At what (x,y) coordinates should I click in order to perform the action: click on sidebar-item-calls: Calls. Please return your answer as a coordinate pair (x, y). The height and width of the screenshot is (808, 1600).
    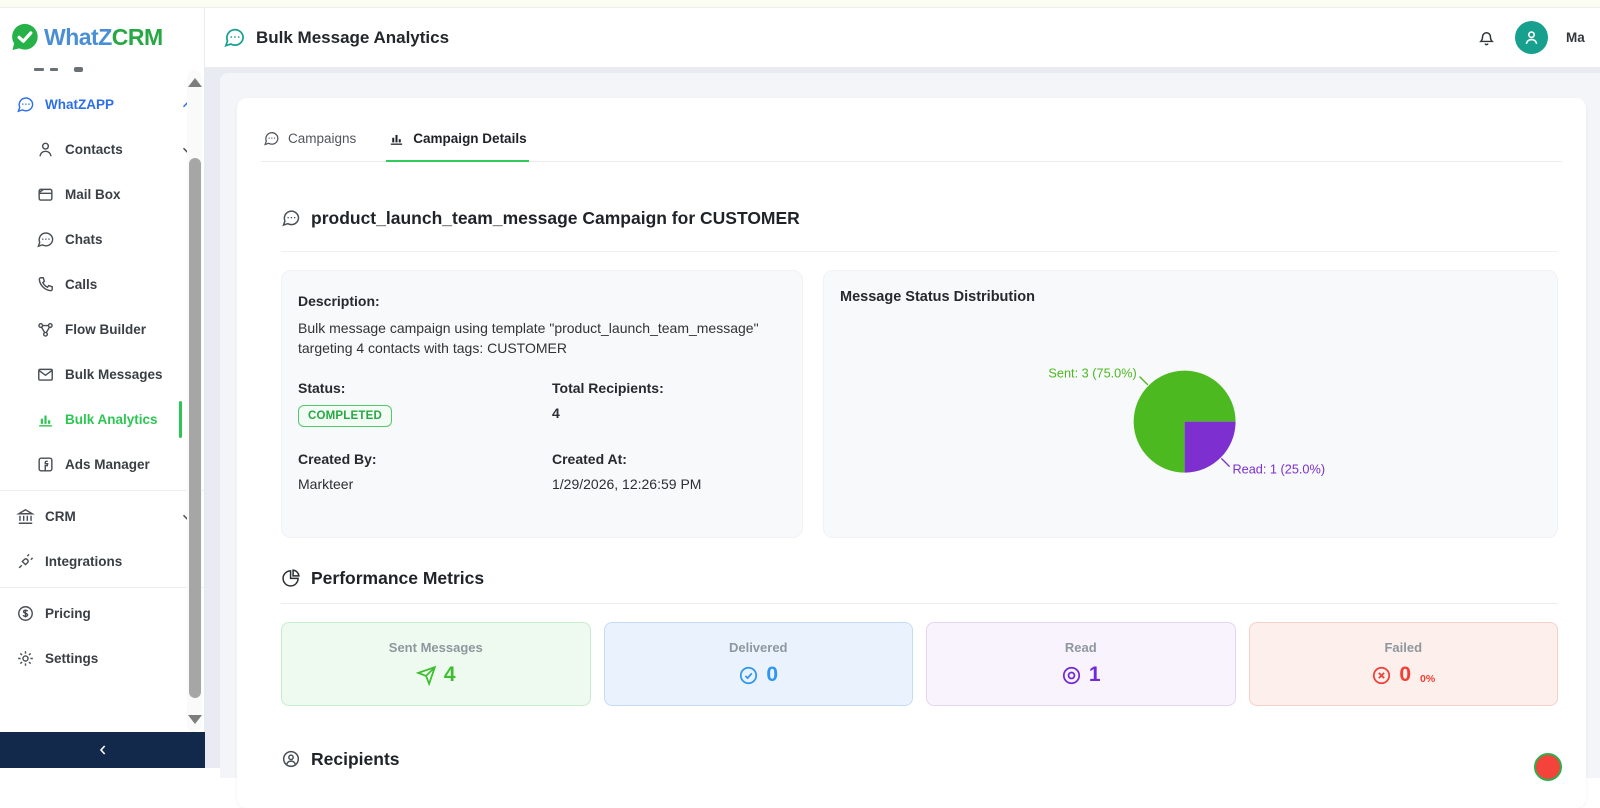
    Looking at the image, I should click on (102, 284).